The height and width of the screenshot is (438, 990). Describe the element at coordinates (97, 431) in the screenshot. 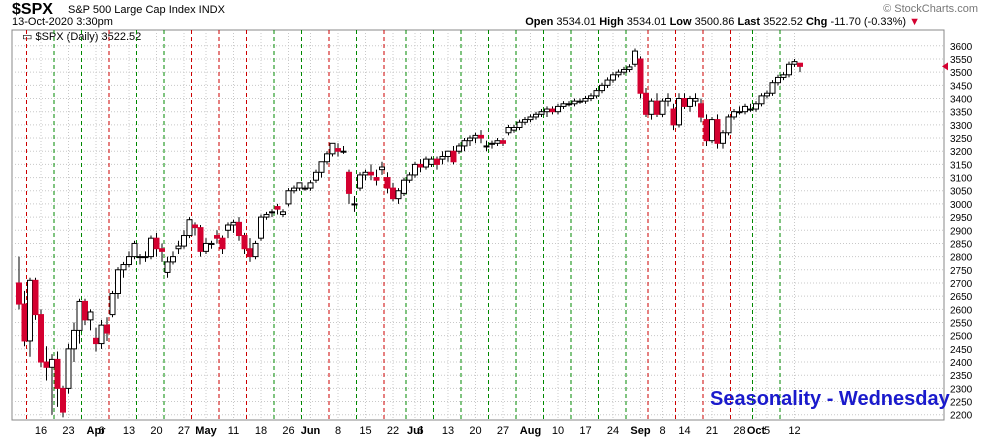

I see `x-tick-label: Apr` at that location.